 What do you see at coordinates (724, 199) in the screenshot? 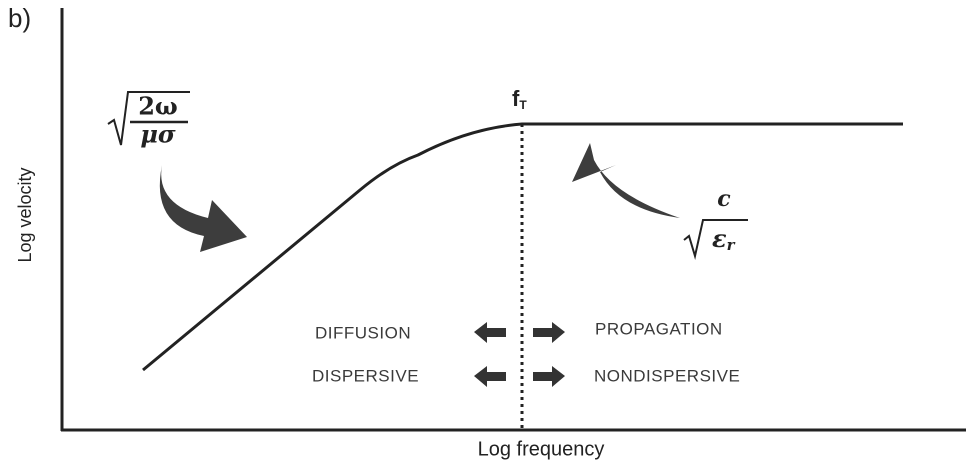
I see `formula-numerator: c` at bounding box center [724, 199].